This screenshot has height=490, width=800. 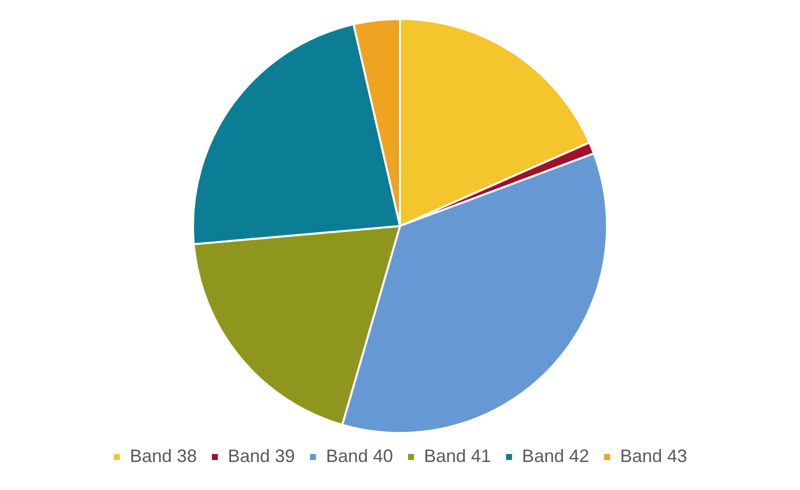 What do you see at coordinates (458, 456) in the screenshot?
I see `legend-label: Band 41` at bounding box center [458, 456].